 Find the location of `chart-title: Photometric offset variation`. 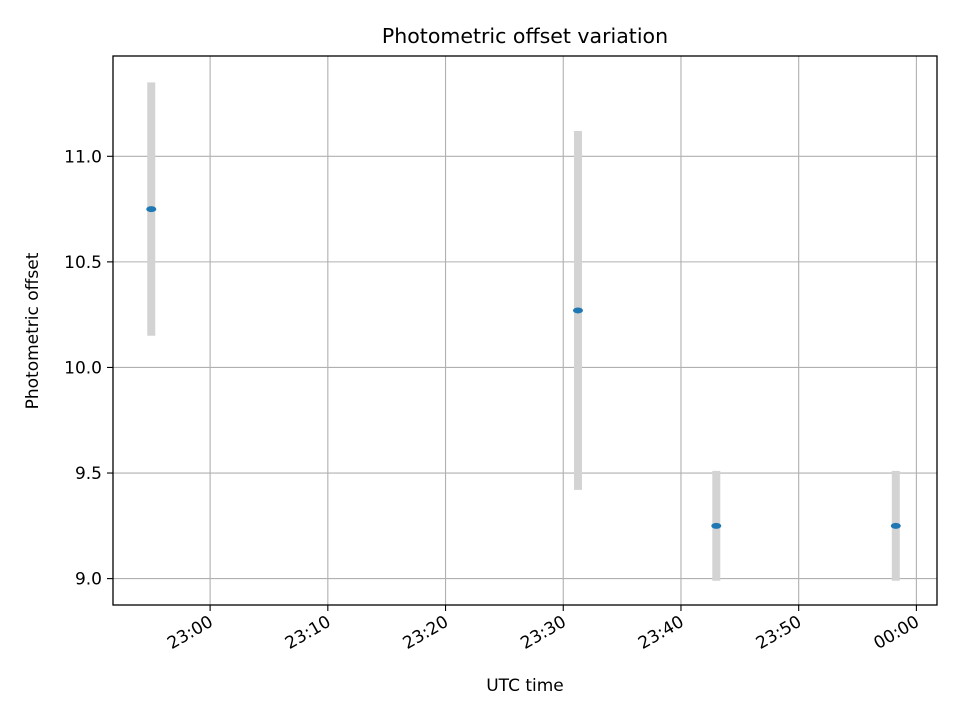

chart-title: Photometric offset variation is located at coordinates (525, 36).